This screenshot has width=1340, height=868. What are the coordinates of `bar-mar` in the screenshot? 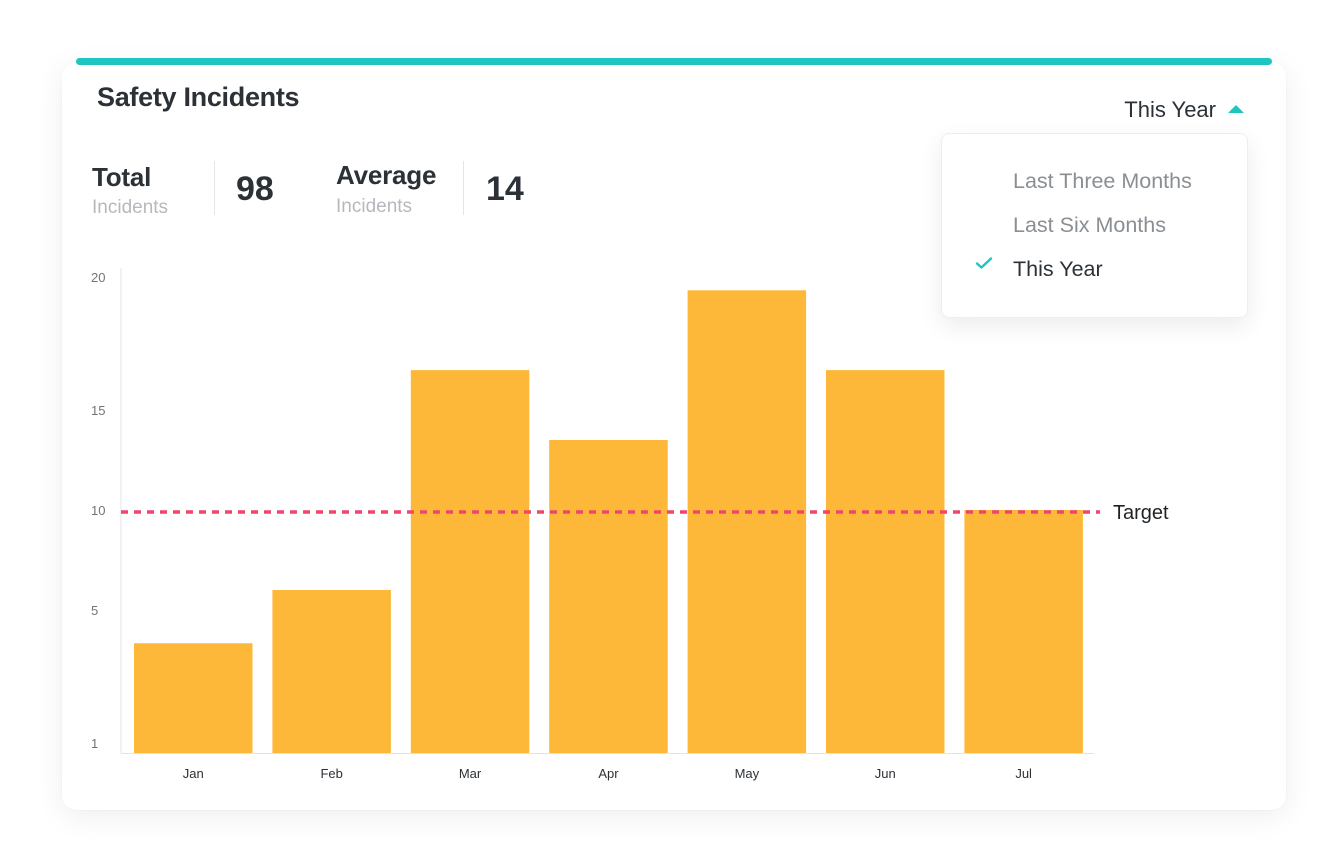 It's located at (470, 561).